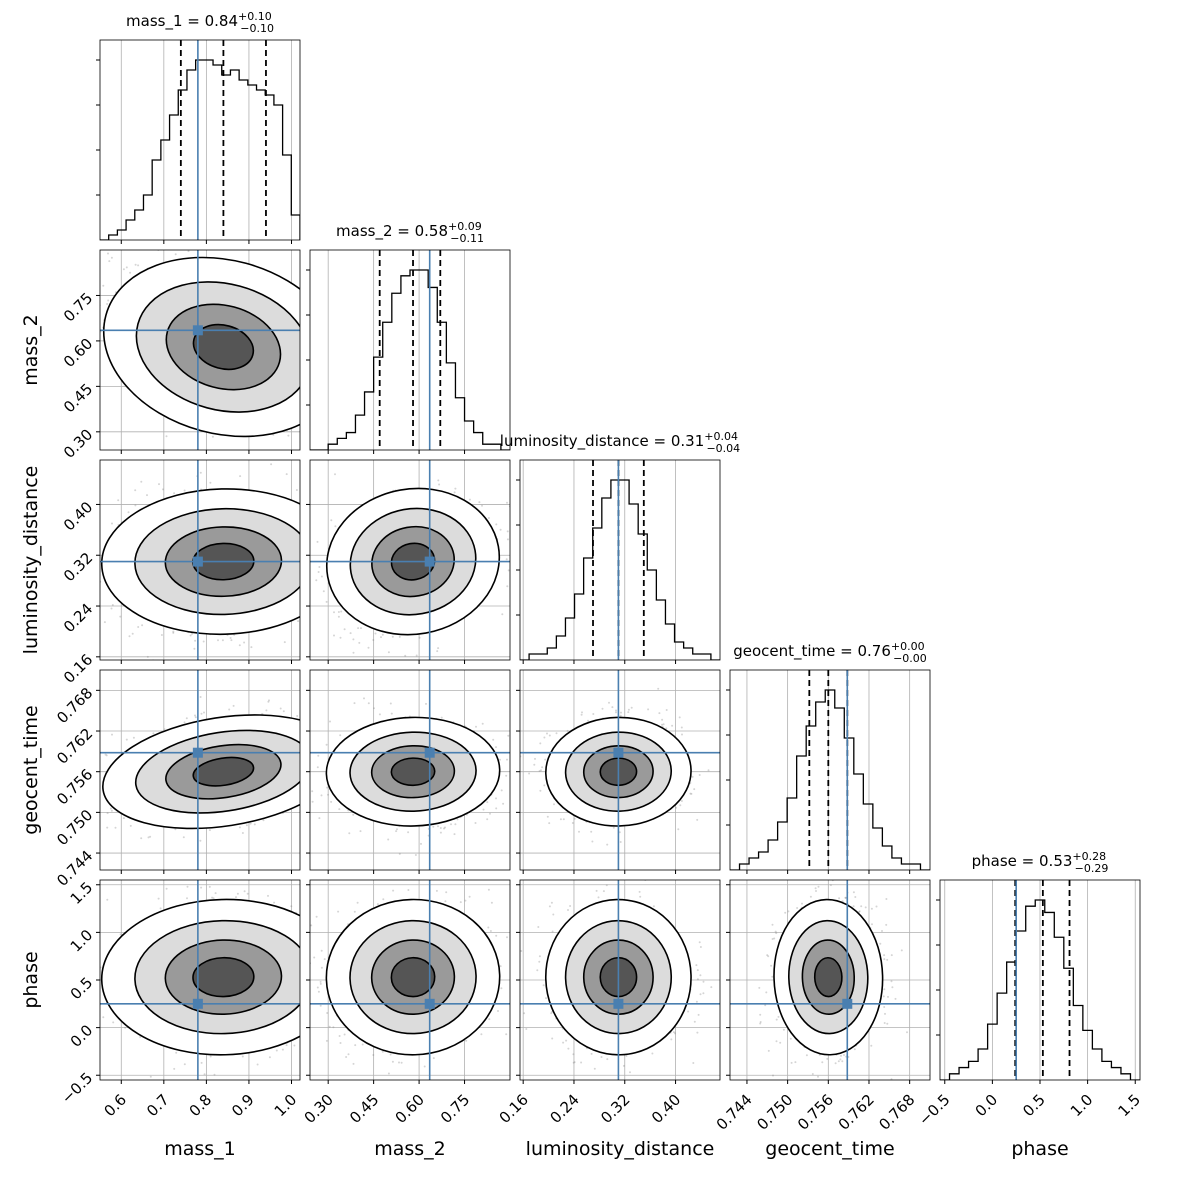 Image resolution: width=1180 pixels, height=1180 pixels. What do you see at coordinates (197, 330) in the screenshot?
I see `truth-marker` at bounding box center [197, 330].